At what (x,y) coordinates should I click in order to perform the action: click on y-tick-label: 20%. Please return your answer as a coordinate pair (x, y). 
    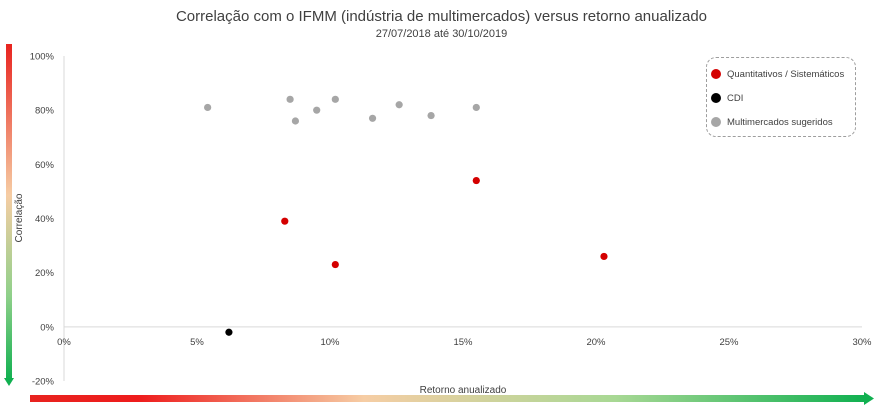
    Looking at the image, I should click on (45, 273).